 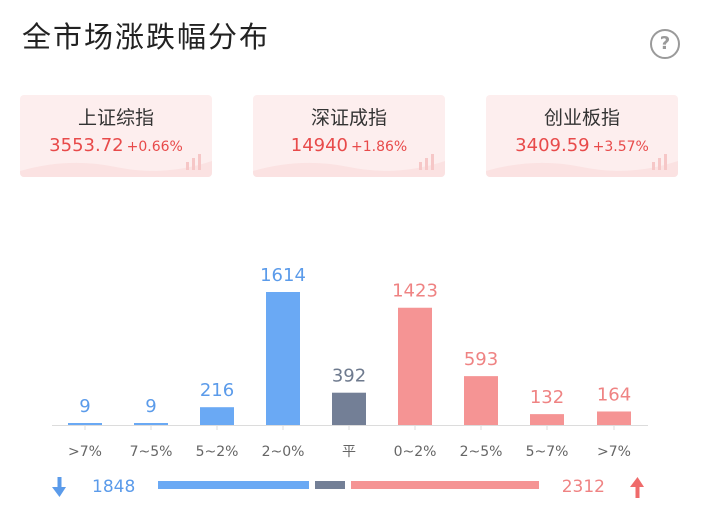 What do you see at coordinates (283, 452) in the screenshot?
I see `x-tick-label: 2~0%` at bounding box center [283, 452].